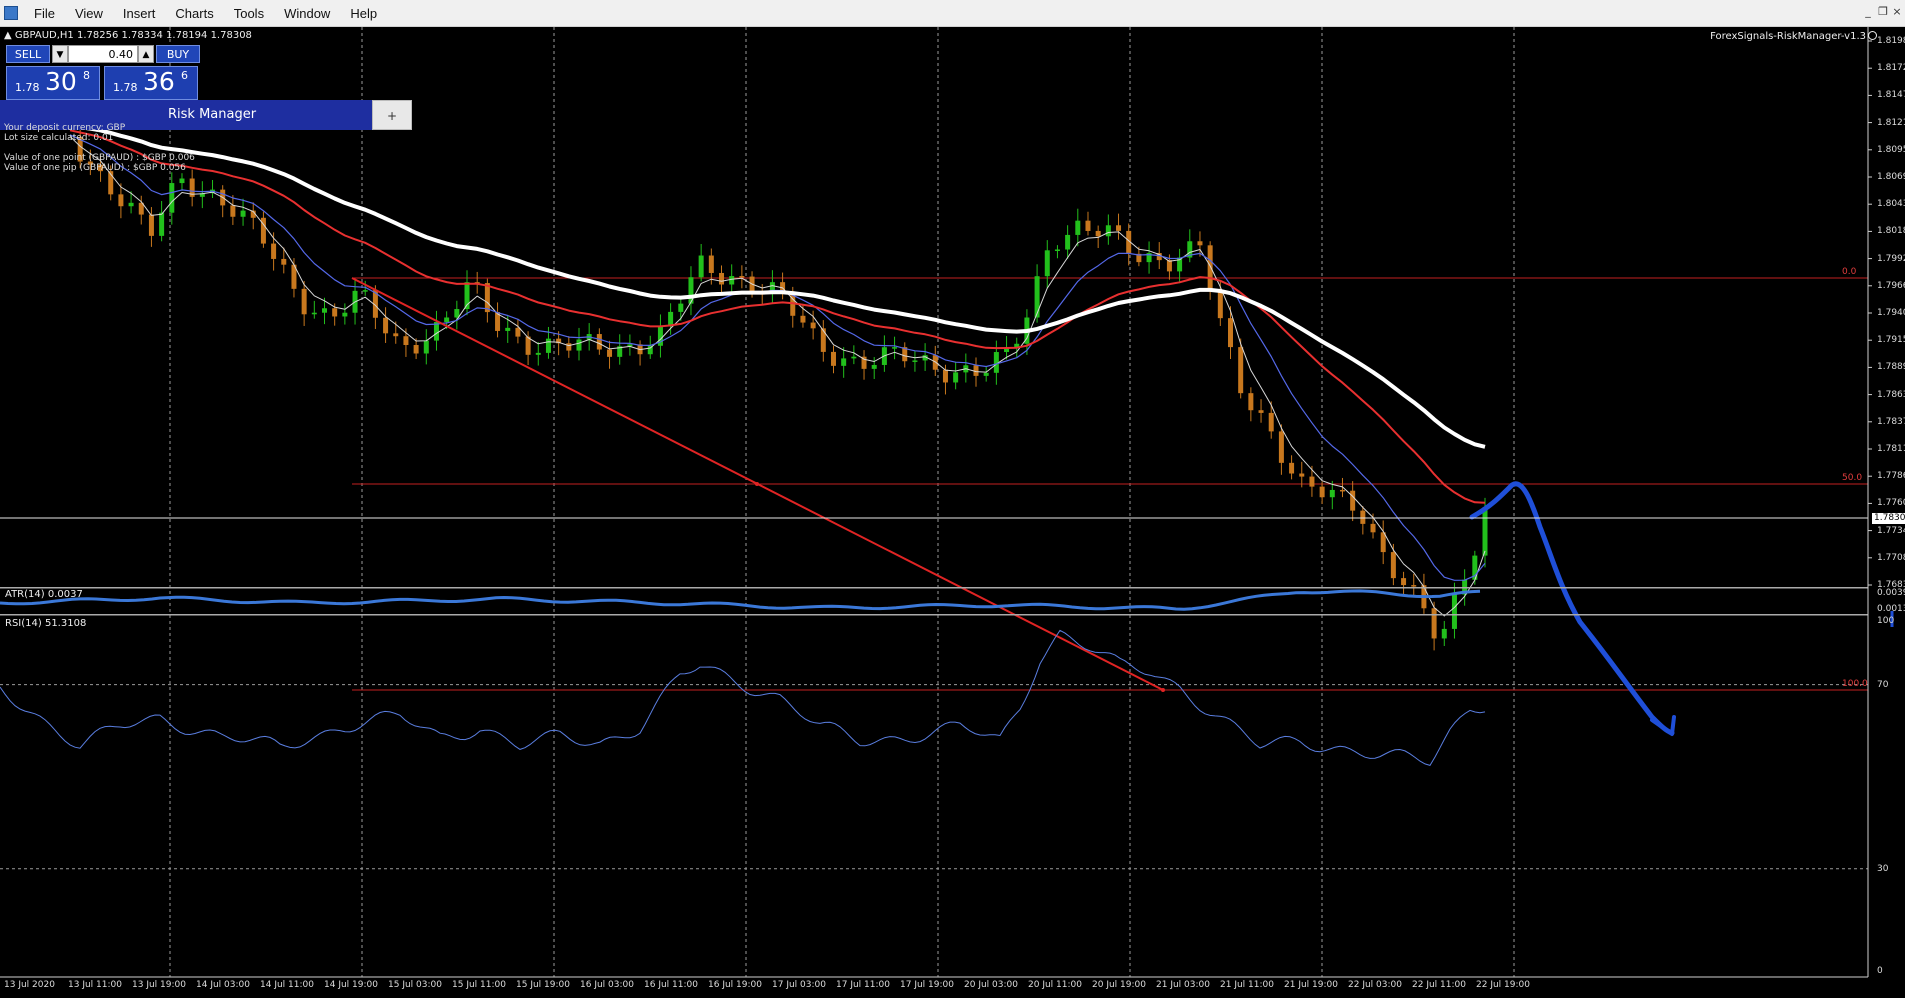 The width and height of the screenshot is (1905, 998). Describe the element at coordinates (392, 115) in the screenshot. I see `risk-manager-expand-button: +` at that location.